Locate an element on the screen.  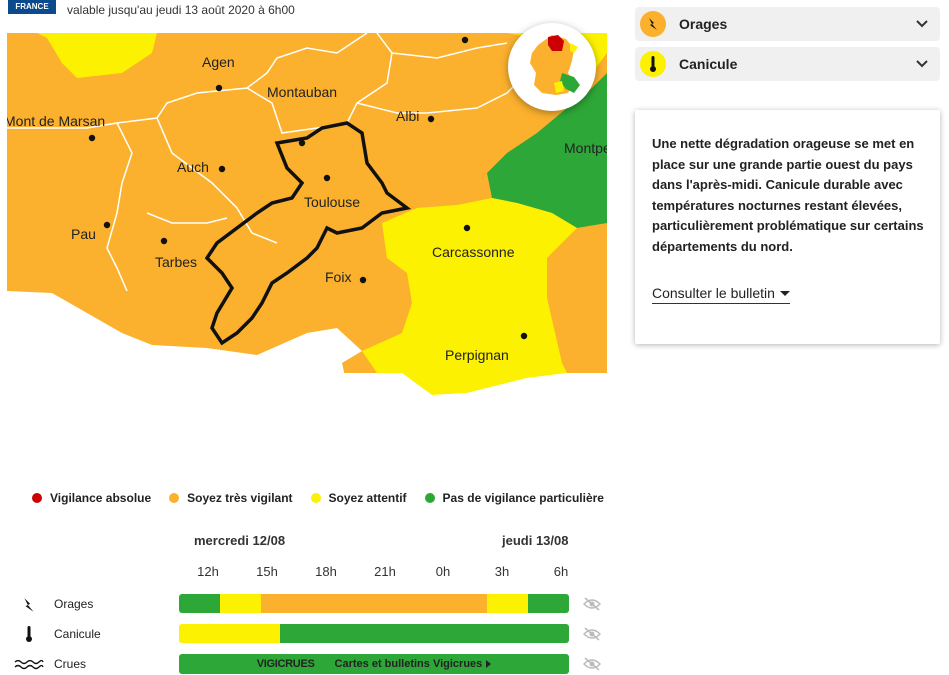
timeline-hour: 3h is located at coordinates (502, 571).